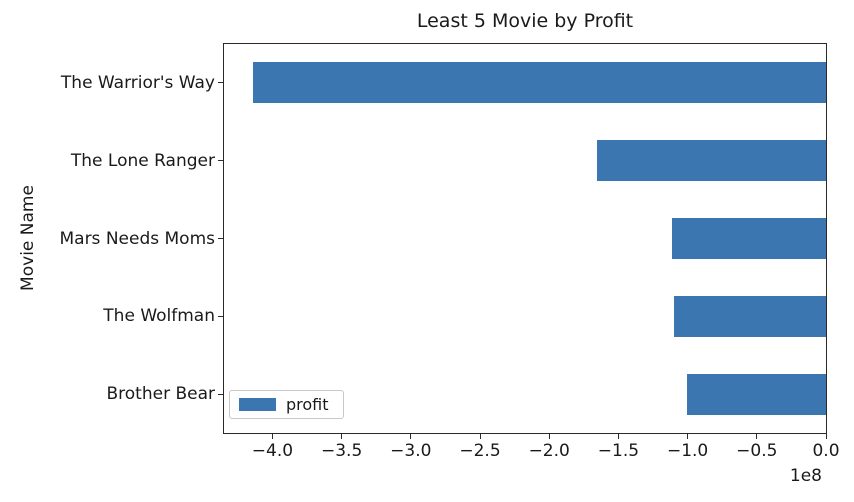  Describe the element at coordinates (749, 316) in the screenshot. I see `bar-the-wolfman` at that location.